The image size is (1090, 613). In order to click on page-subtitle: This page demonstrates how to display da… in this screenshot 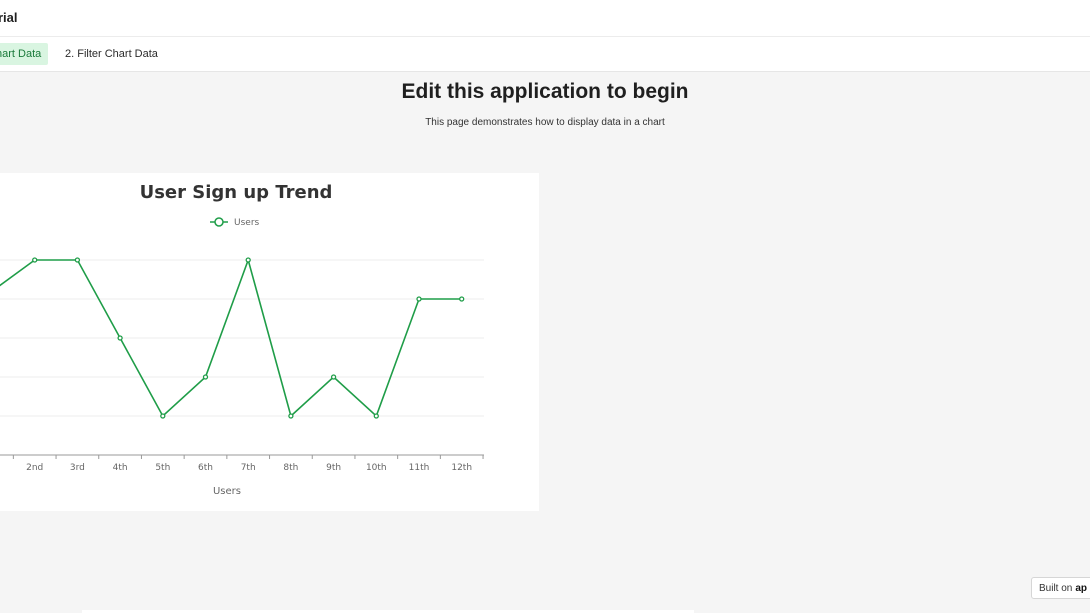, I will do `click(545, 122)`.